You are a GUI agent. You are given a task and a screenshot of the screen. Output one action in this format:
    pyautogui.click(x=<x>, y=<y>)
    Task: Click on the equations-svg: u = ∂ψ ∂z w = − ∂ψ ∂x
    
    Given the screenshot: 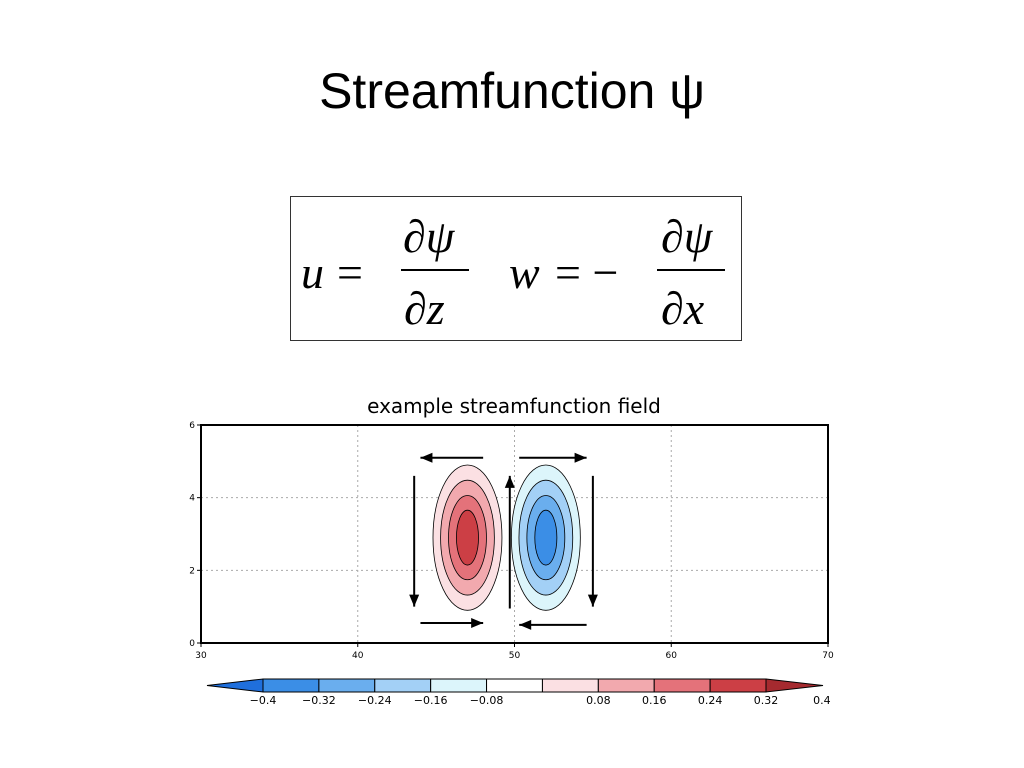 What is the action you would take?
    pyautogui.click(x=513, y=272)
    